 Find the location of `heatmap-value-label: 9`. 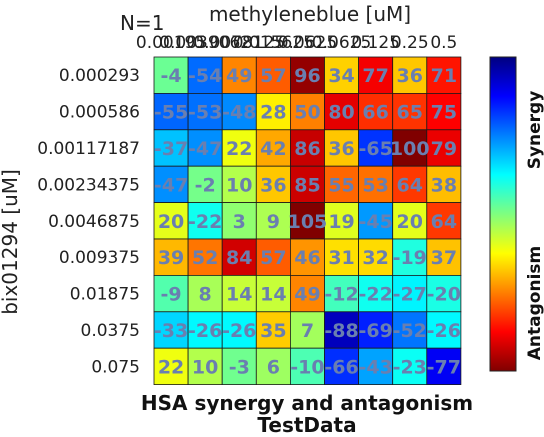

heatmap-value-label: 9 is located at coordinates (273, 222).